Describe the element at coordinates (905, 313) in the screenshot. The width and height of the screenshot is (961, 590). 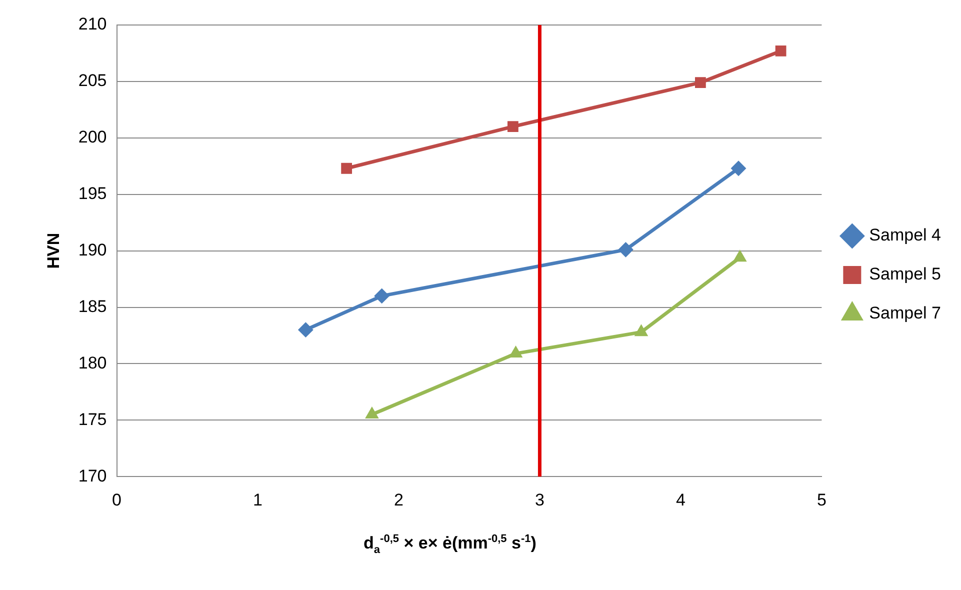
I see `legend-label: Sampel 7` at that location.